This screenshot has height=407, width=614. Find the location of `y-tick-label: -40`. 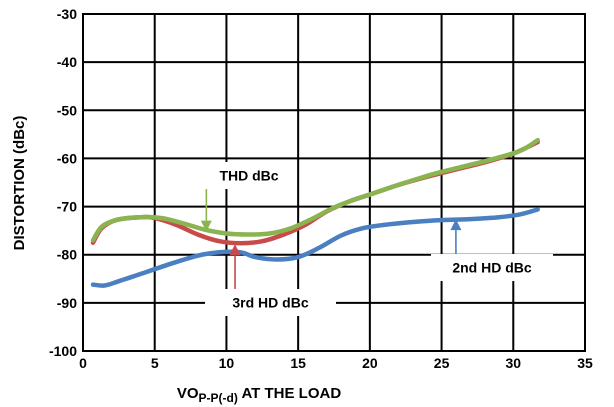

y-tick-label: -40 is located at coordinates (67, 62).